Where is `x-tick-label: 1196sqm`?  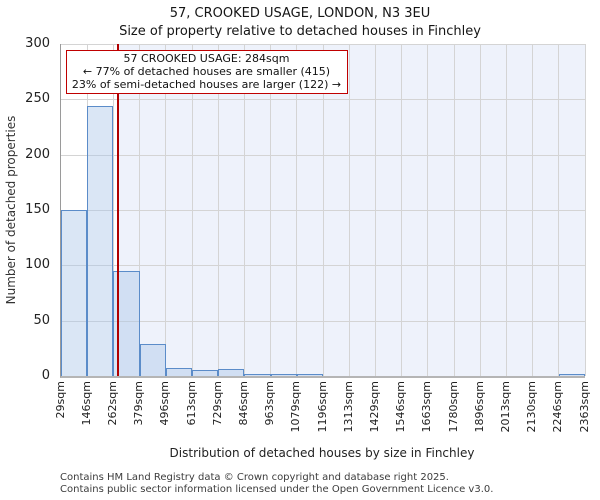 x-tick-label: 1196sqm is located at coordinates (322, 407).